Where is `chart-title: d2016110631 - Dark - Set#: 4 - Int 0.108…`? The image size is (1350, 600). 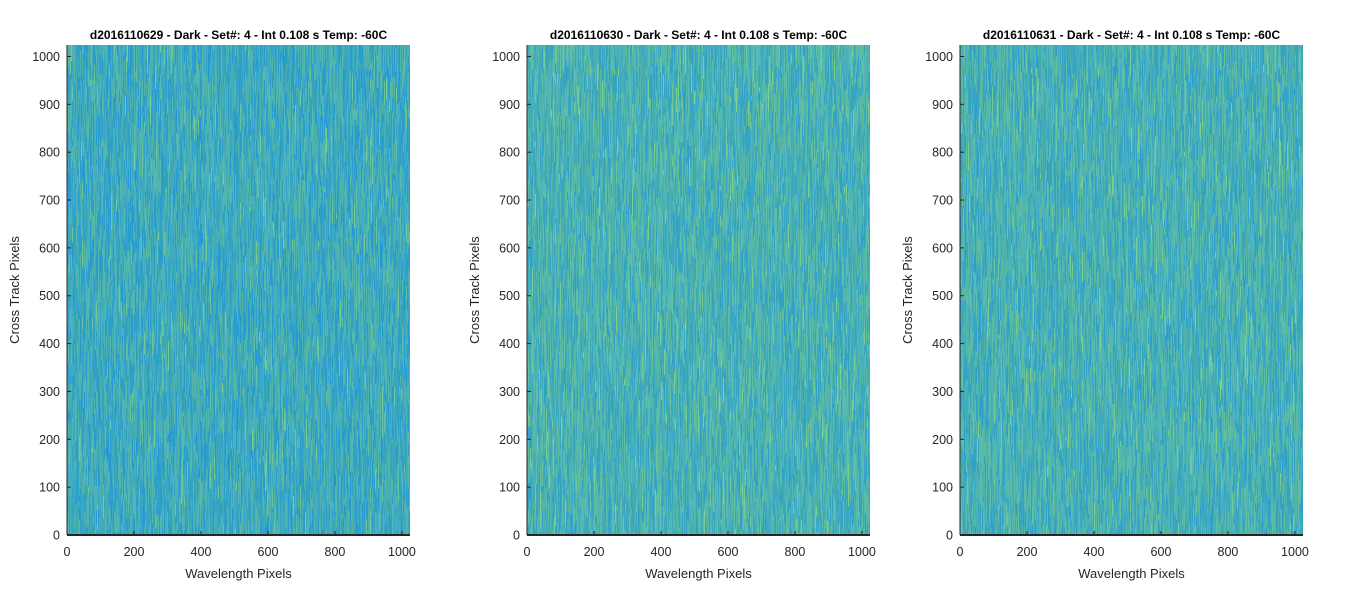 chart-title: d2016110631 - Dark - Set#: 4 - Int 0.108… is located at coordinates (1132, 35).